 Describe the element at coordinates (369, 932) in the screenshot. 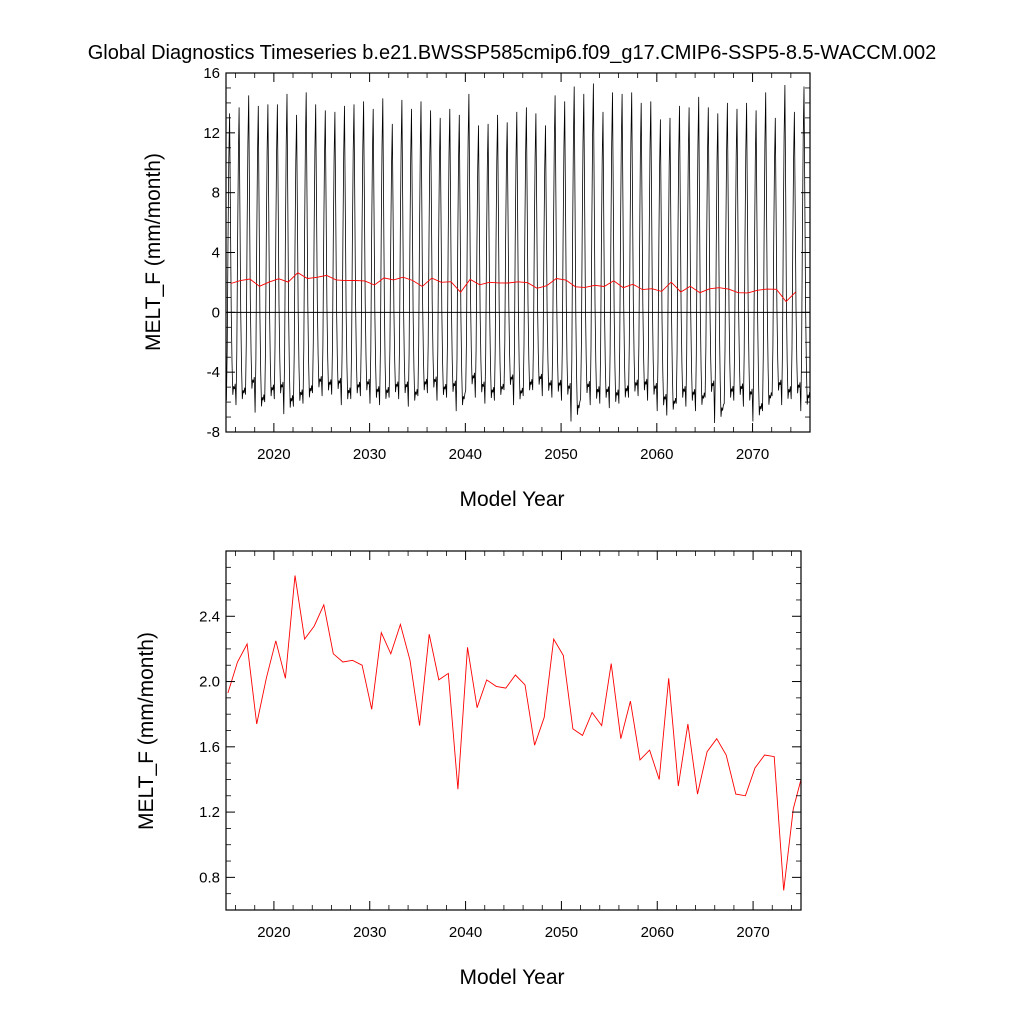

I see `bottom-xtick-label: 2030` at that location.